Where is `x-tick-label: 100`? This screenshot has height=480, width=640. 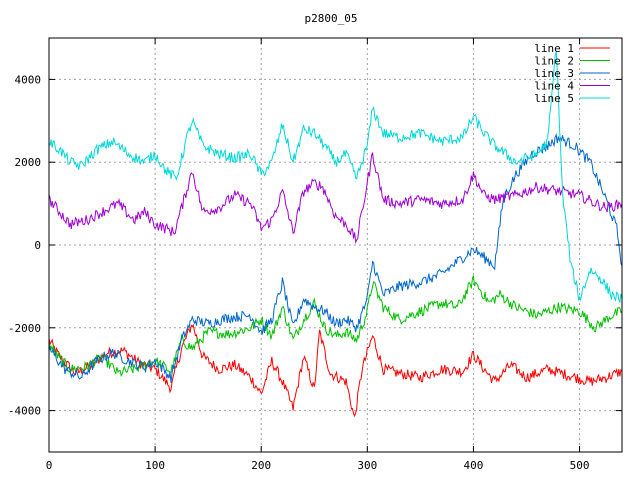 x-tick-label: 100 is located at coordinates (155, 465).